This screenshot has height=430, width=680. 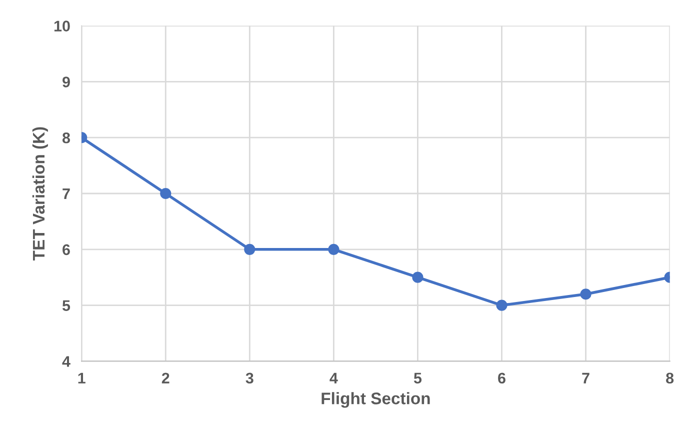 What do you see at coordinates (66, 194) in the screenshot?
I see `y-tick-label: 7` at bounding box center [66, 194].